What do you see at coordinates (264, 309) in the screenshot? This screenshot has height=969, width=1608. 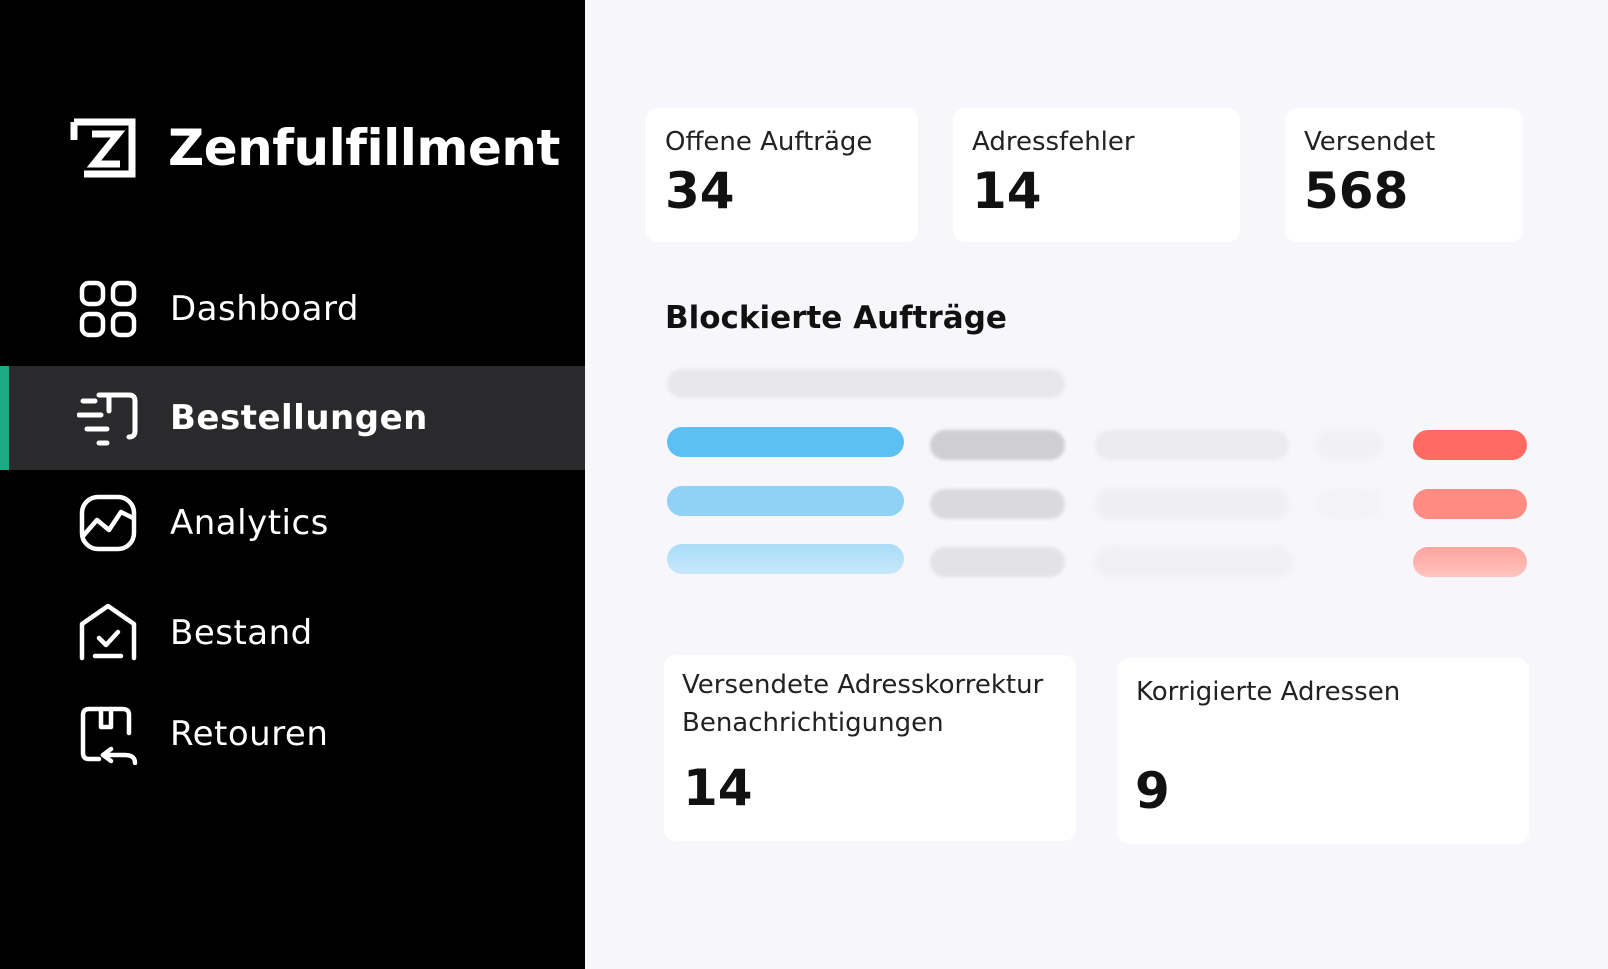 I see `sidebar-item-label: Dashboard` at bounding box center [264, 309].